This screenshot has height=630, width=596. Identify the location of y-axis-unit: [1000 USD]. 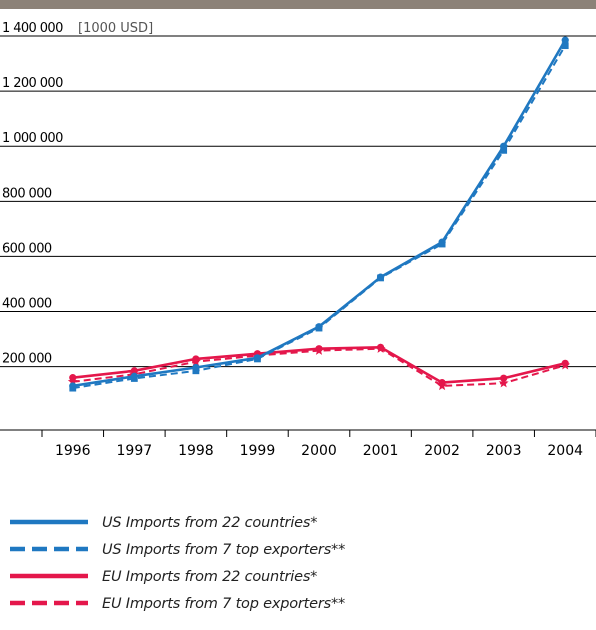
(115, 28).